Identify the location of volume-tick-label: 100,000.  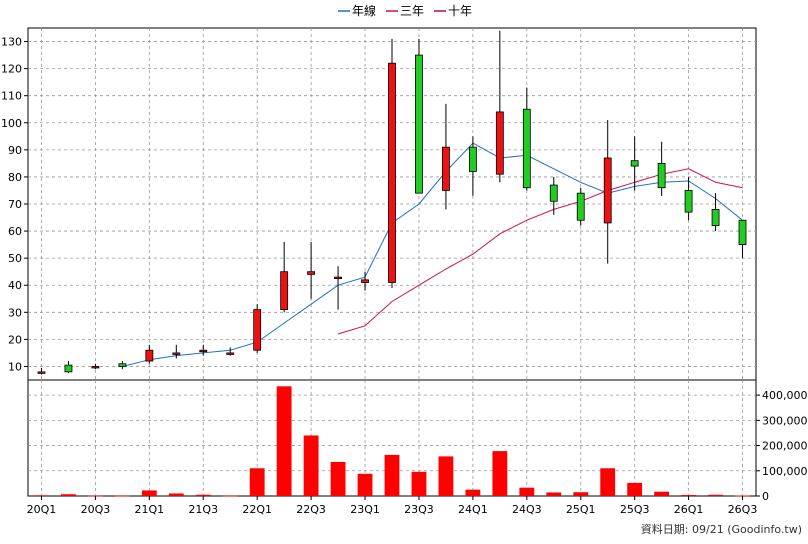
(785, 471).